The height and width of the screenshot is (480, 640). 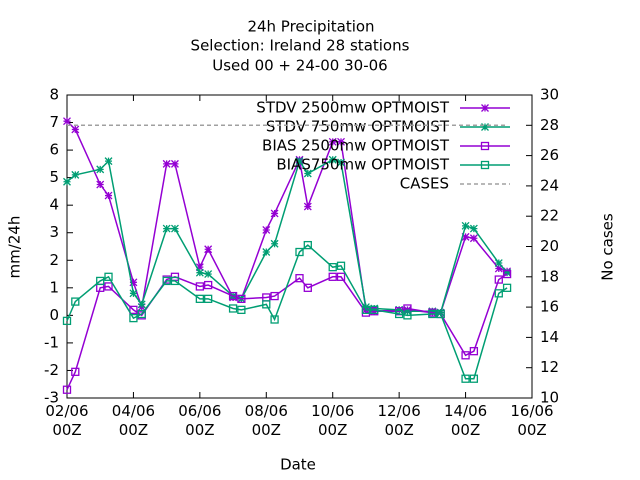 I want to click on y-tick-label: -2, so click(x=51, y=370).